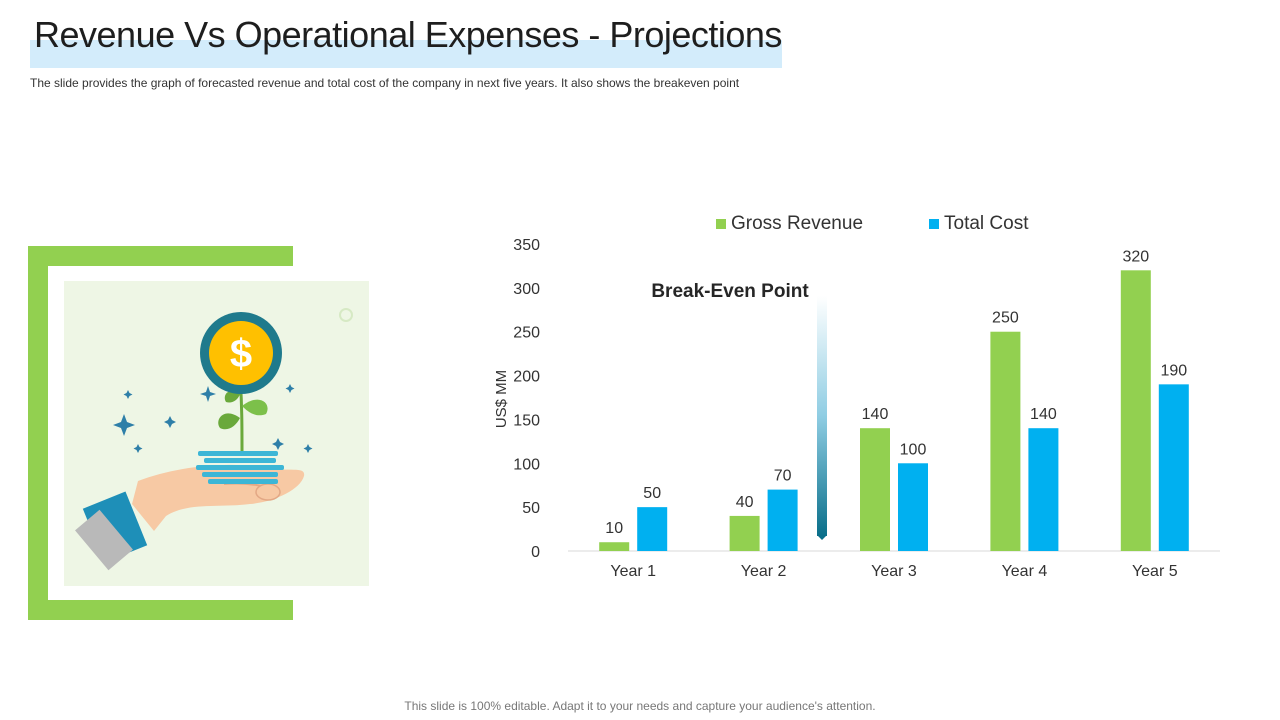 This screenshot has height=720, width=1280. What do you see at coordinates (822, 537) in the screenshot?
I see `break-even-marker-tip` at bounding box center [822, 537].